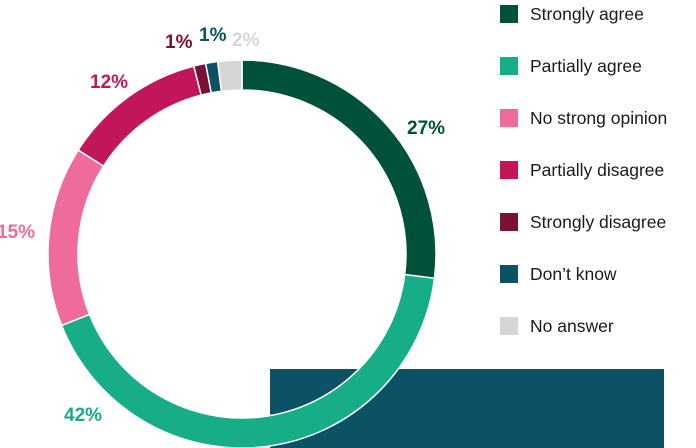 Image resolution: width=696 pixels, height=448 pixels. I want to click on legend-item-strongly-agree: Strongly agree, so click(598, 14).